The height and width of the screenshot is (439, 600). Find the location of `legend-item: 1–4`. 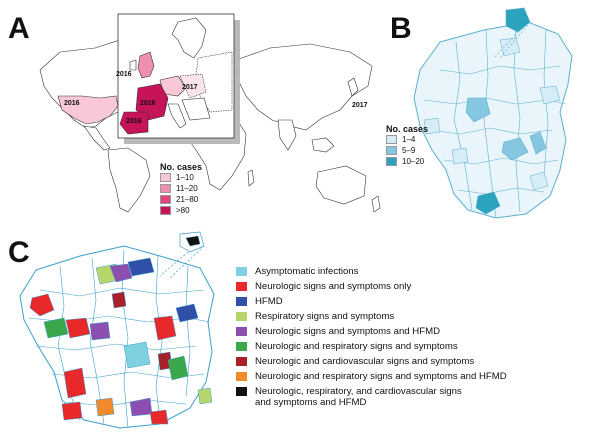

legend-item: 1–4 is located at coordinates (407, 139).